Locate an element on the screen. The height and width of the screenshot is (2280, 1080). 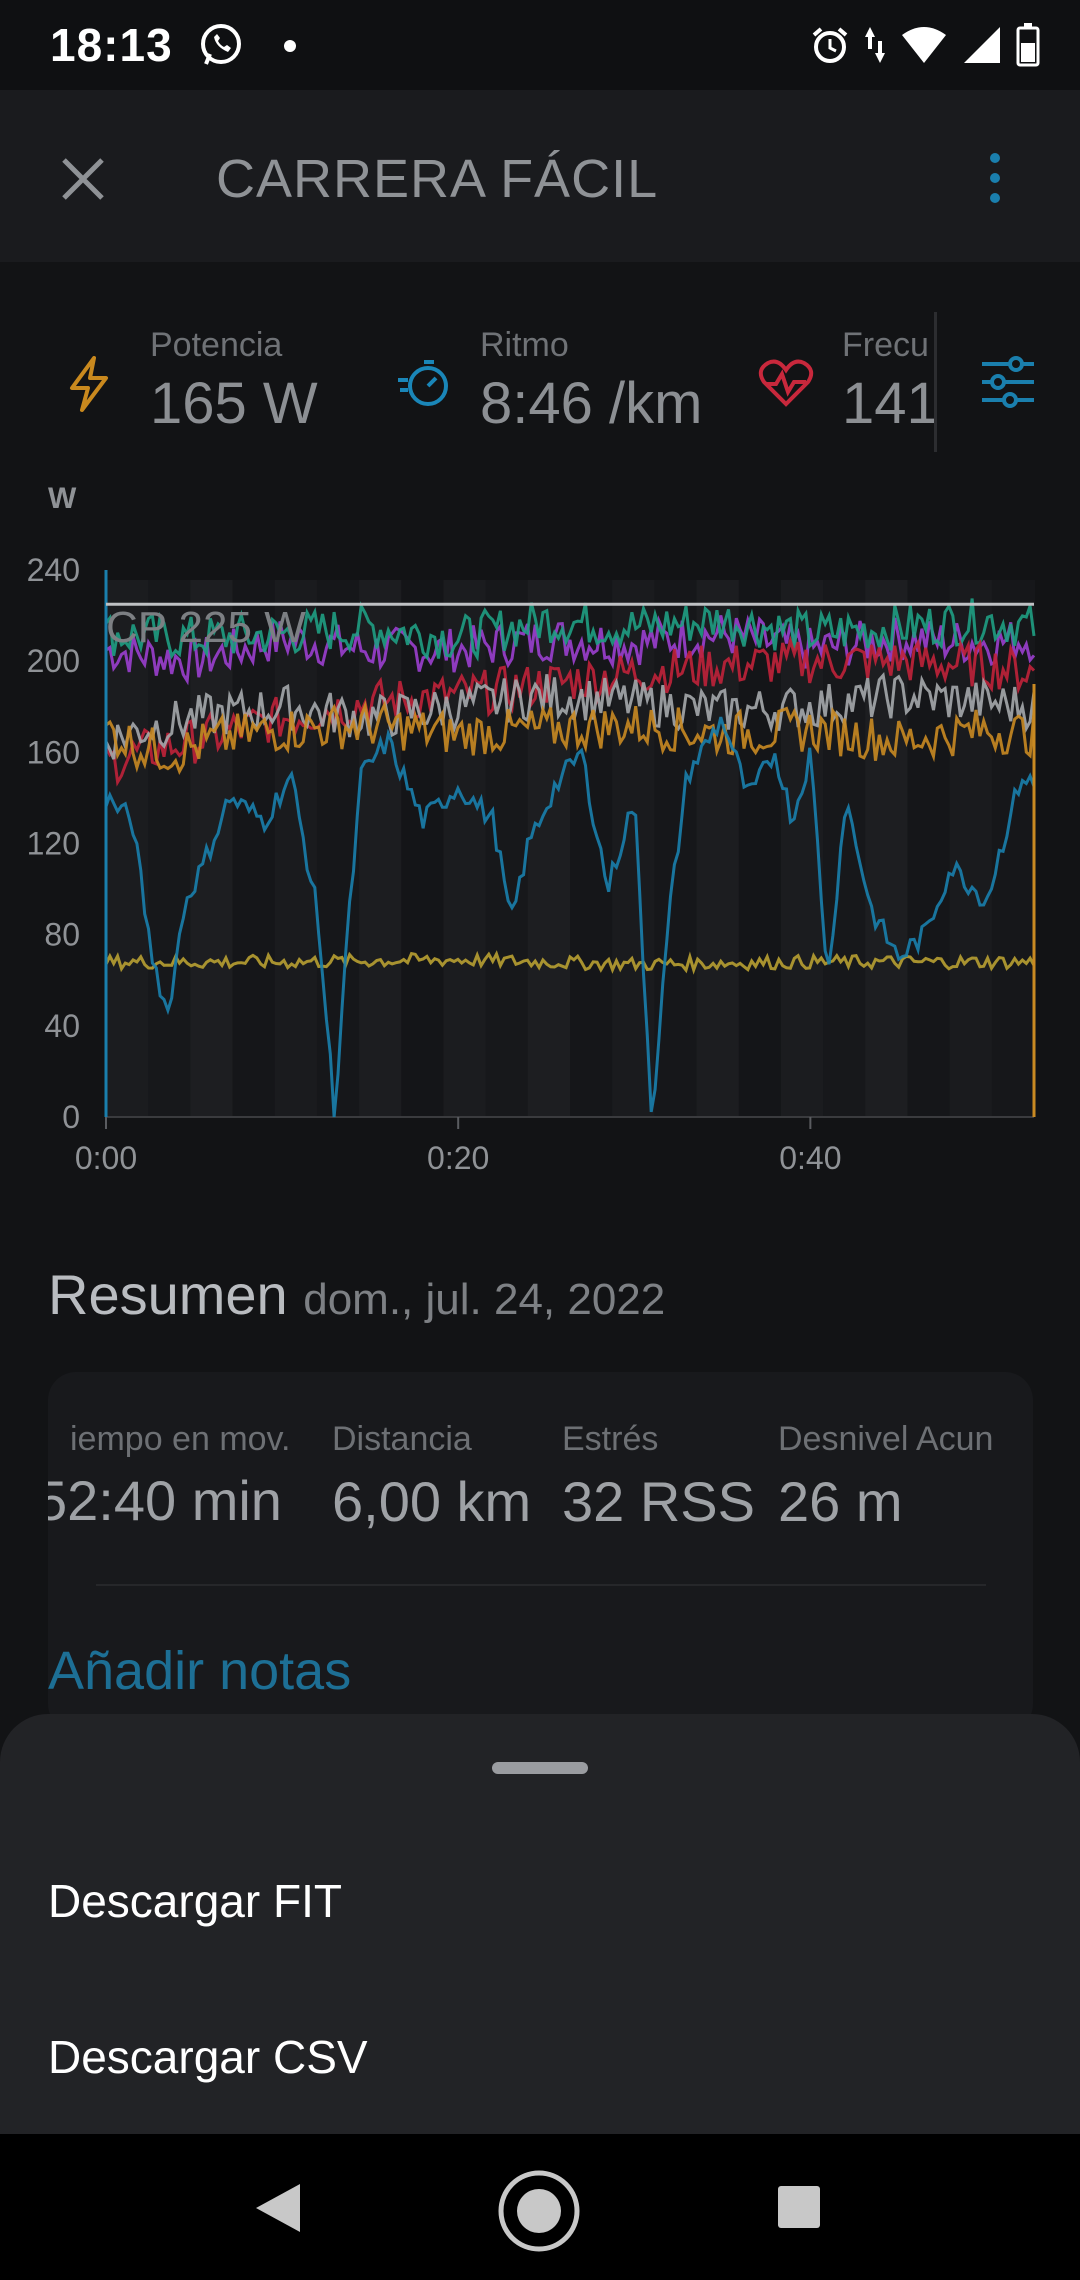
y-axis-ticks: 240 200 160 120 80 40 0 is located at coordinates (53, 843).